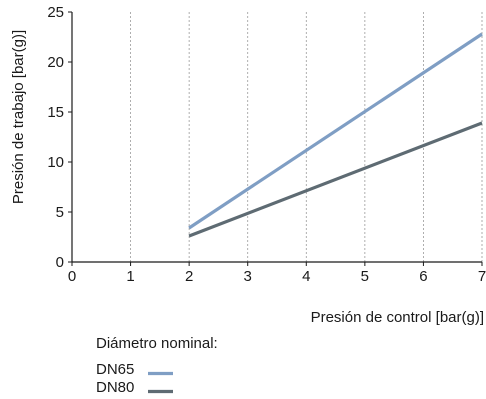 The image size is (486, 399). I want to click on x-tick-label-6: 6, so click(423, 276).